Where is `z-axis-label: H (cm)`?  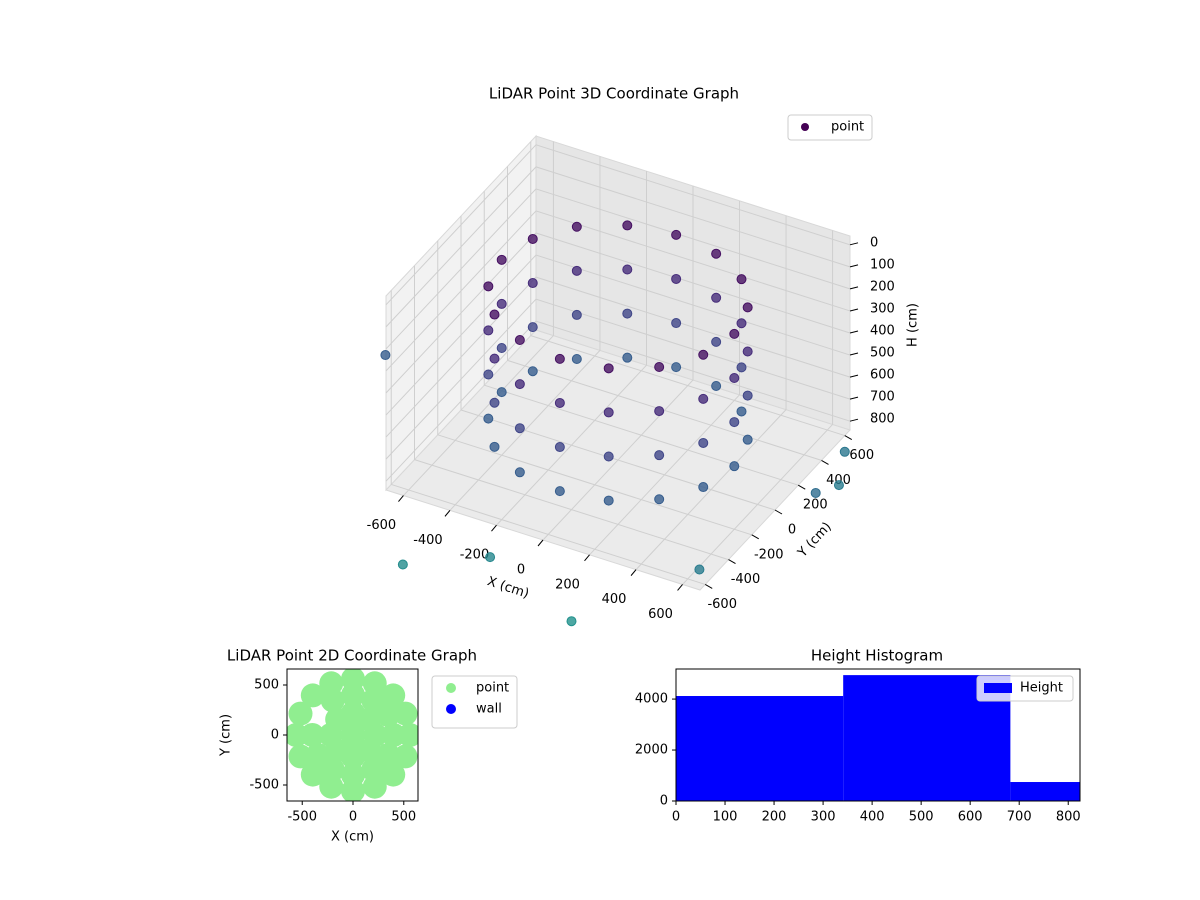 z-axis-label: H (cm) is located at coordinates (913, 325).